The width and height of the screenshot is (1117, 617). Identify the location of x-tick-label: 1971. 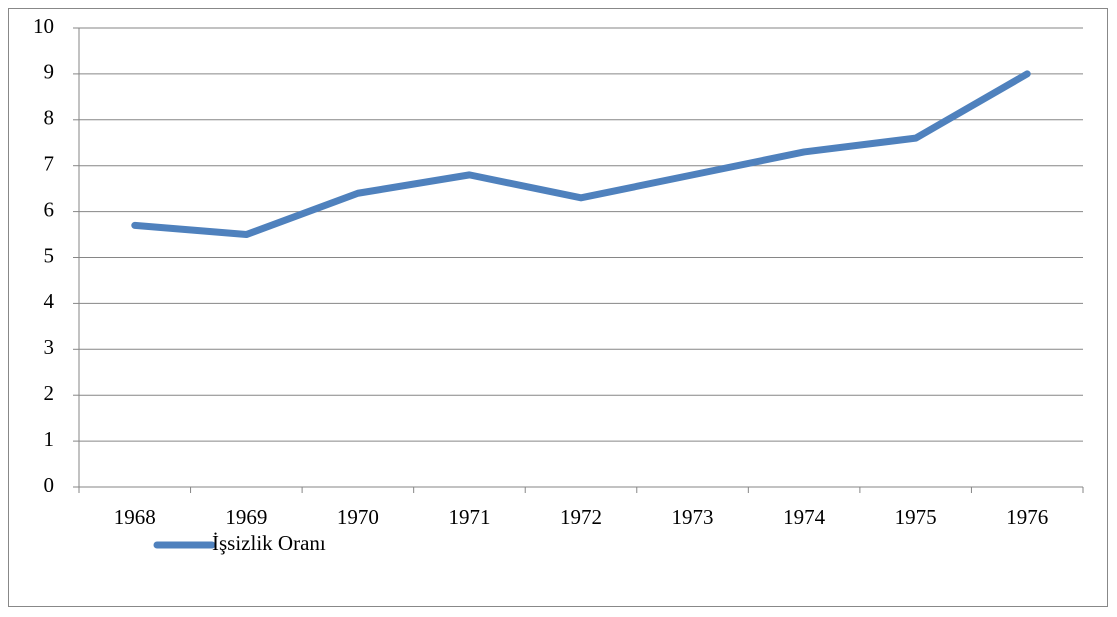
(469, 517).